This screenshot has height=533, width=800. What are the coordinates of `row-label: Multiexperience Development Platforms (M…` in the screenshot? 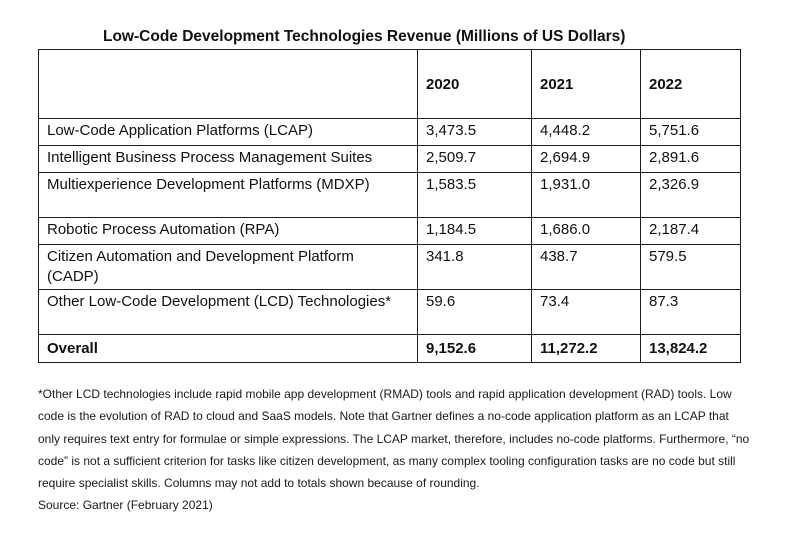 It's located at (228, 195).